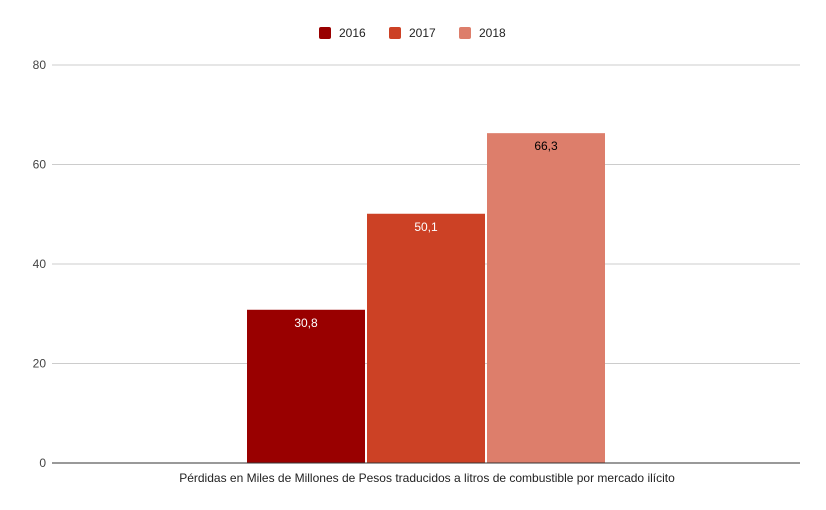 Image resolution: width=826 pixels, height=510 pixels. Describe the element at coordinates (465, 33) in the screenshot. I see `legend-swatch-2018` at that location.